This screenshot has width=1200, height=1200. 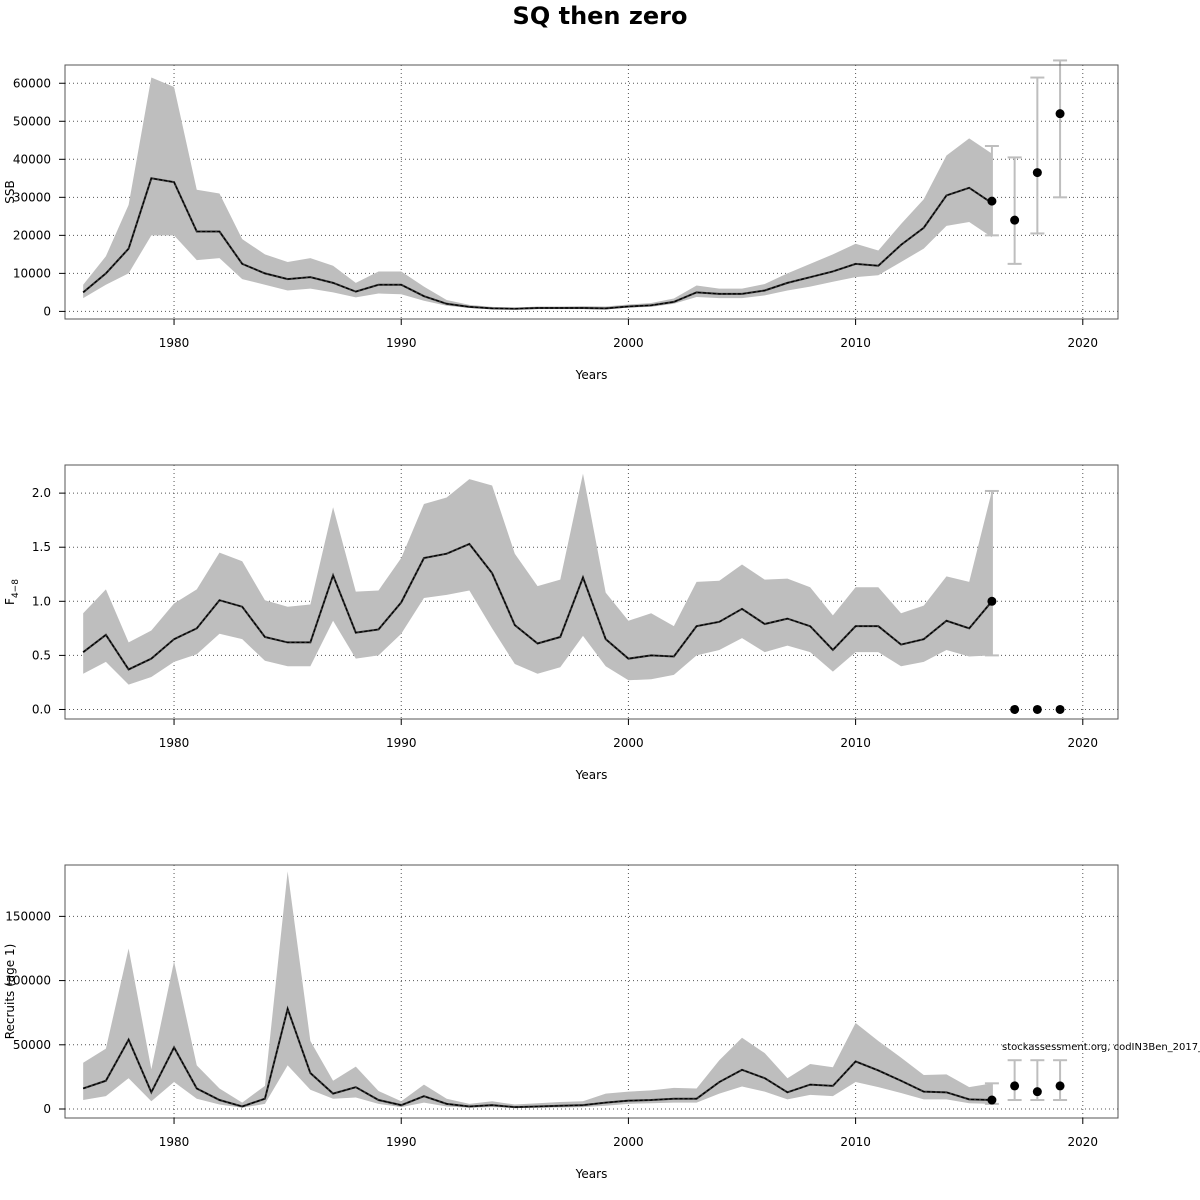 What do you see at coordinates (12, 592) in the screenshot?
I see `y-axis-title: F4−8` at bounding box center [12, 592].